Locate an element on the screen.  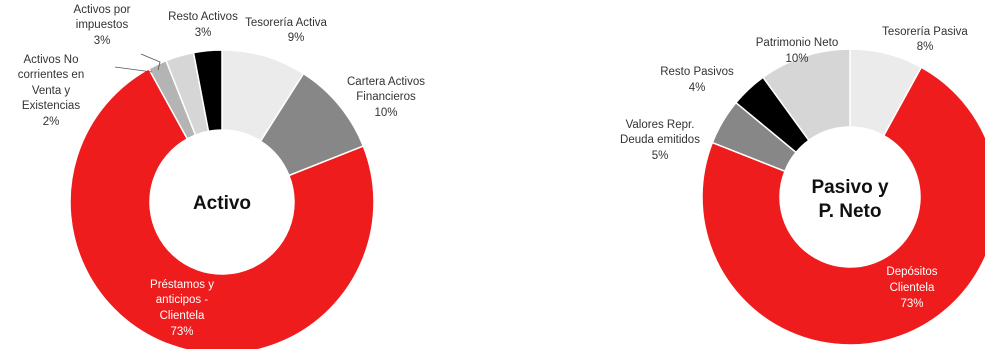
slice-label-1-6: Resto Activos 3% is located at coordinates (203, 25).